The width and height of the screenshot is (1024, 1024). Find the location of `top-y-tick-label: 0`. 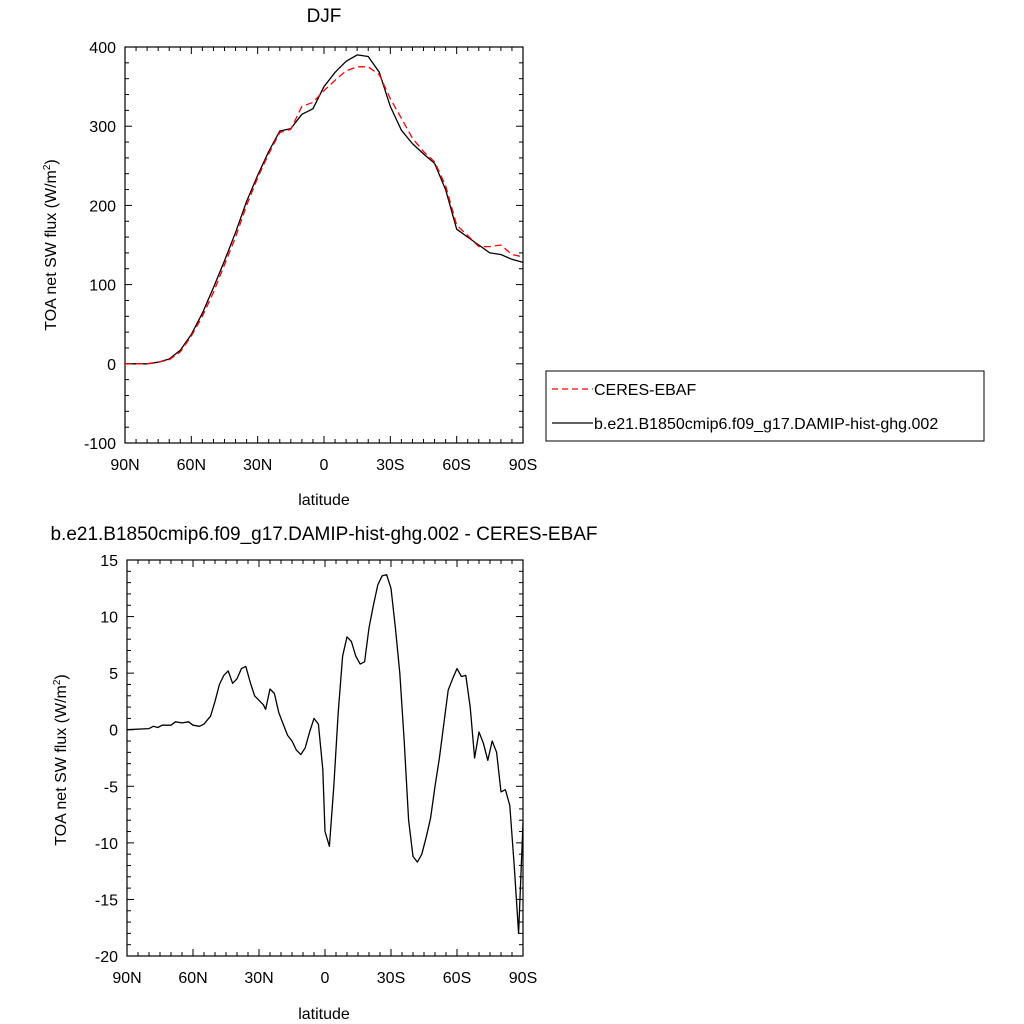

top-y-tick-label: 0 is located at coordinates (111, 365).